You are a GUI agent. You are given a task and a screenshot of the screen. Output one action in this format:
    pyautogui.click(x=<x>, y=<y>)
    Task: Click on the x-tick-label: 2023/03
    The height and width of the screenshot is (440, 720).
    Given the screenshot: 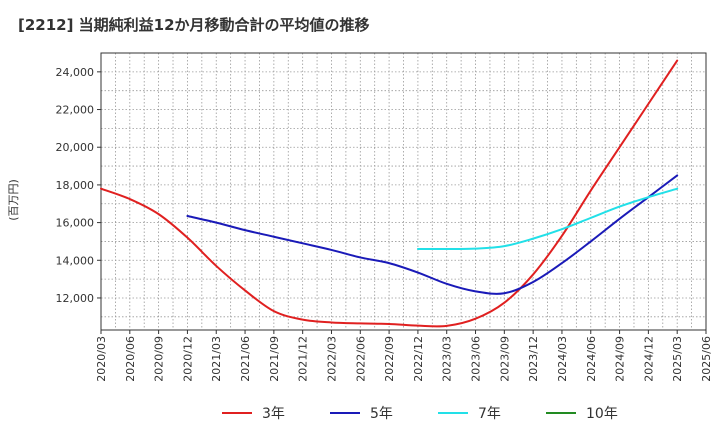 What is the action you would take?
    pyautogui.click(x=447, y=359)
    